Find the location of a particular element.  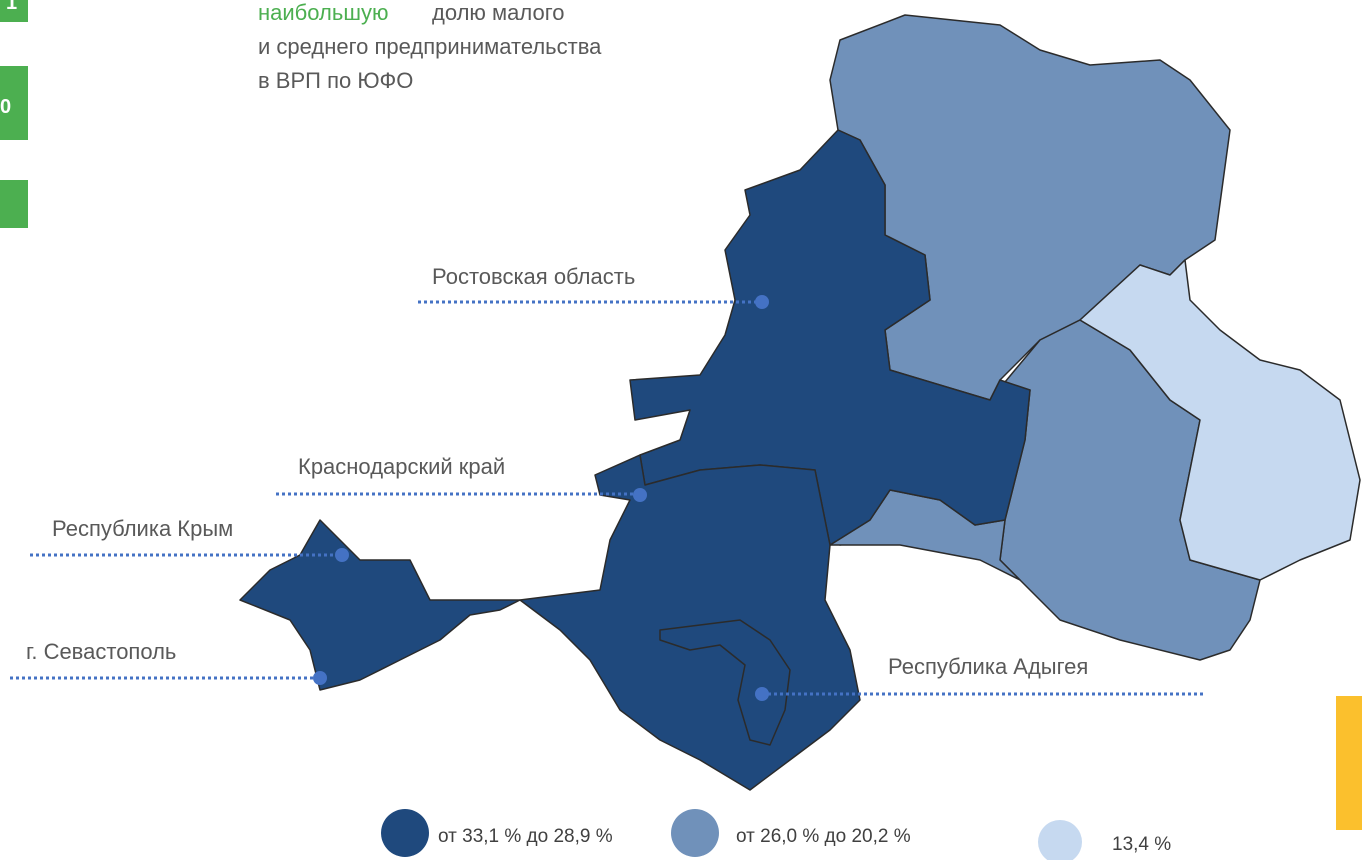

side-tab-text: 1 is located at coordinates (11, 7).